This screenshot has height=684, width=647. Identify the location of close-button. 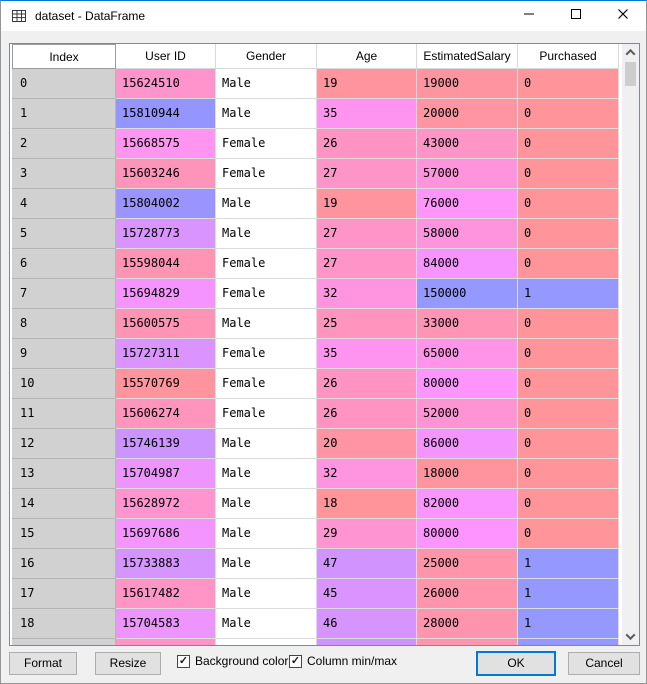
(622, 16).